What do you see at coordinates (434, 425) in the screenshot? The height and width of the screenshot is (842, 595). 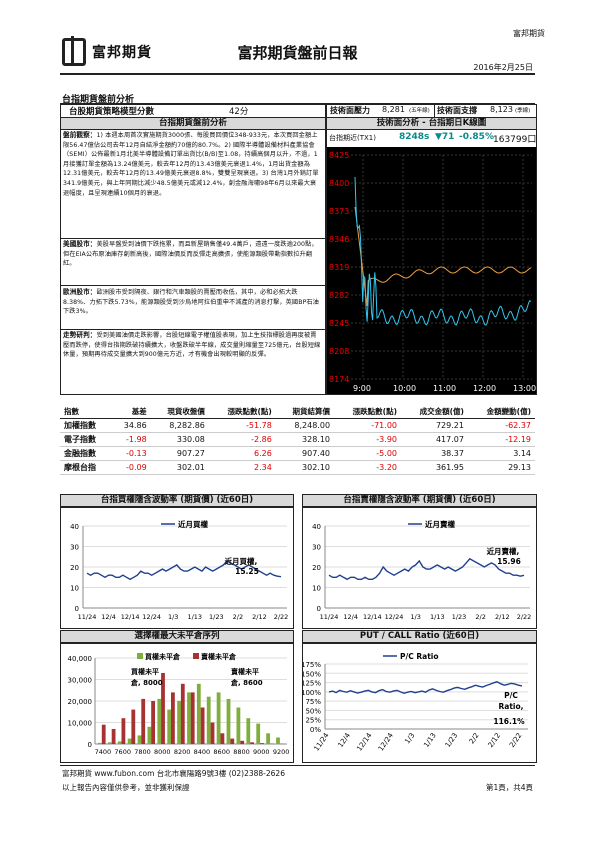 I see `cell-amt: 729.21` at bounding box center [434, 425].